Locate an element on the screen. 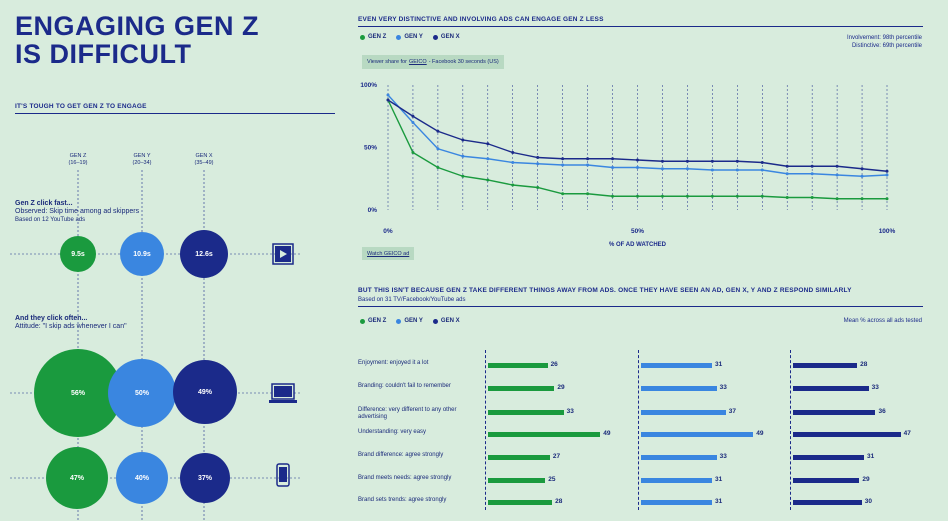 Image resolution: width=948 pixels, height=521 pixels. page-title: ENGAGING GEN Z IS DIFFICULT is located at coordinates (137, 40).